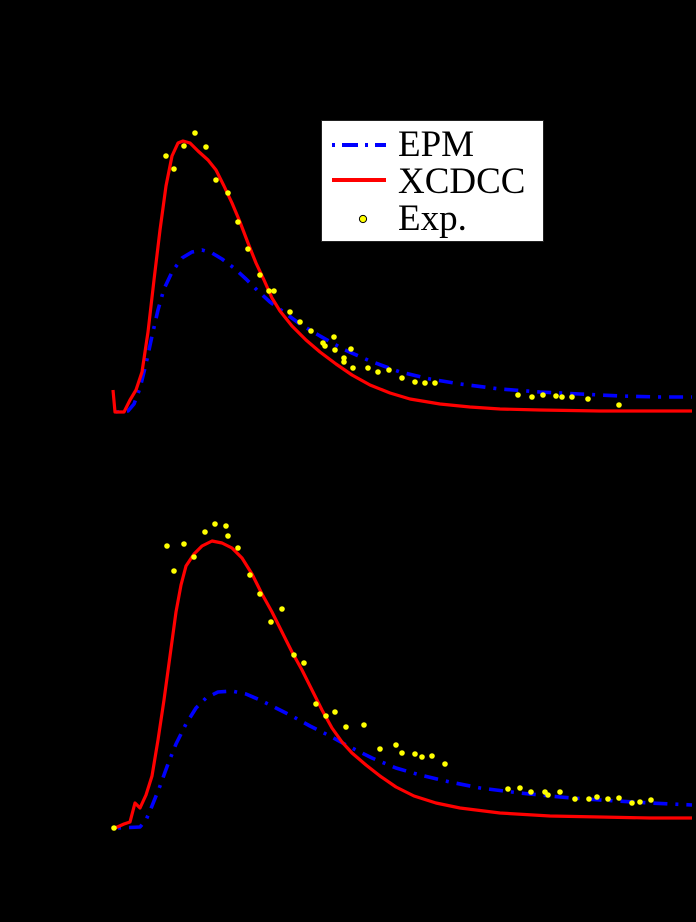 This screenshot has width=696, height=922. I want to click on legend-label-exp: Exp., so click(432, 218).